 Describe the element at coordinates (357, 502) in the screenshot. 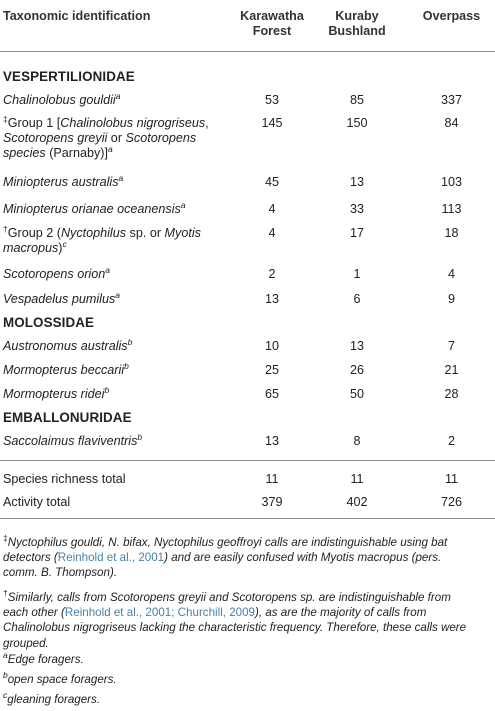

I see `cell-kuraby: 402` at that location.